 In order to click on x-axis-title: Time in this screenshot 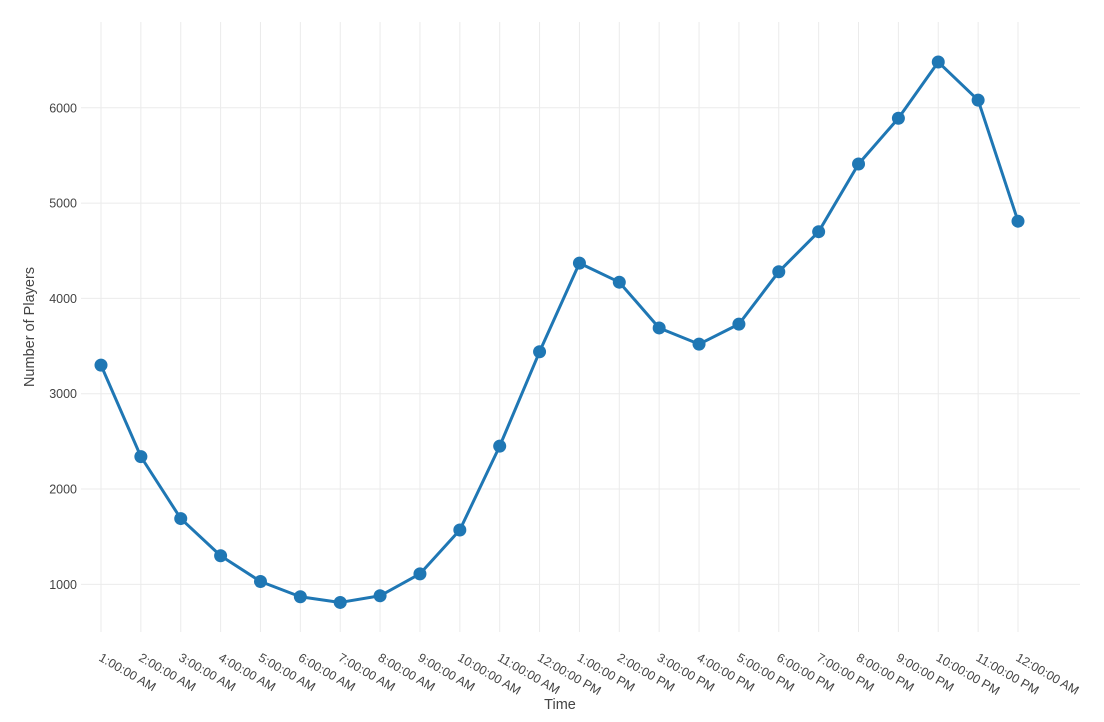, I will do `click(560, 705)`.